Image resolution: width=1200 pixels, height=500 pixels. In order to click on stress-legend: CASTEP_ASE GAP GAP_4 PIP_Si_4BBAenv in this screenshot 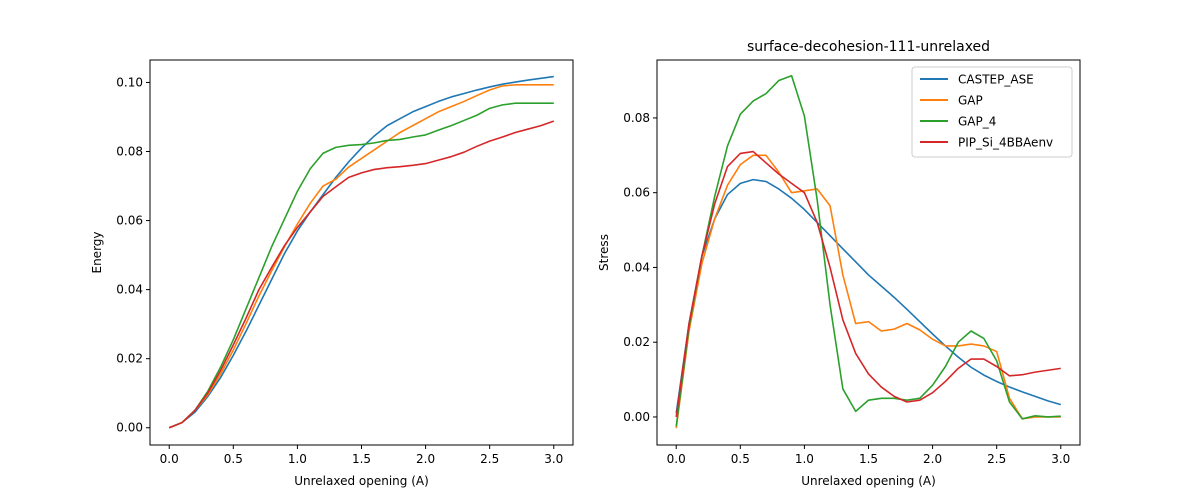, I will do `click(992, 112)`.